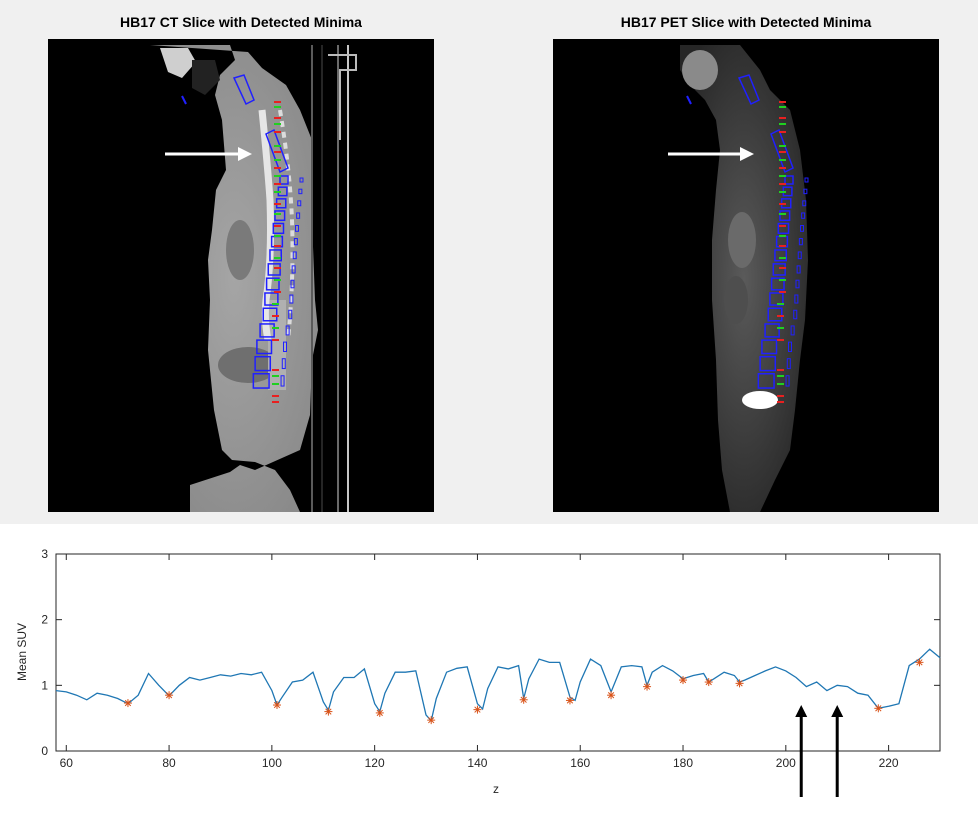 This screenshot has height=814, width=978. I want to click on pet-title: HB17 PET Slice with Detected Minima, so click(746, 22).